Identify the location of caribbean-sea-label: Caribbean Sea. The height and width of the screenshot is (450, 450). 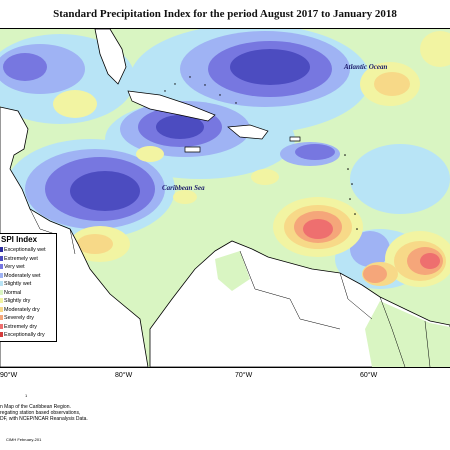
(183, 188).